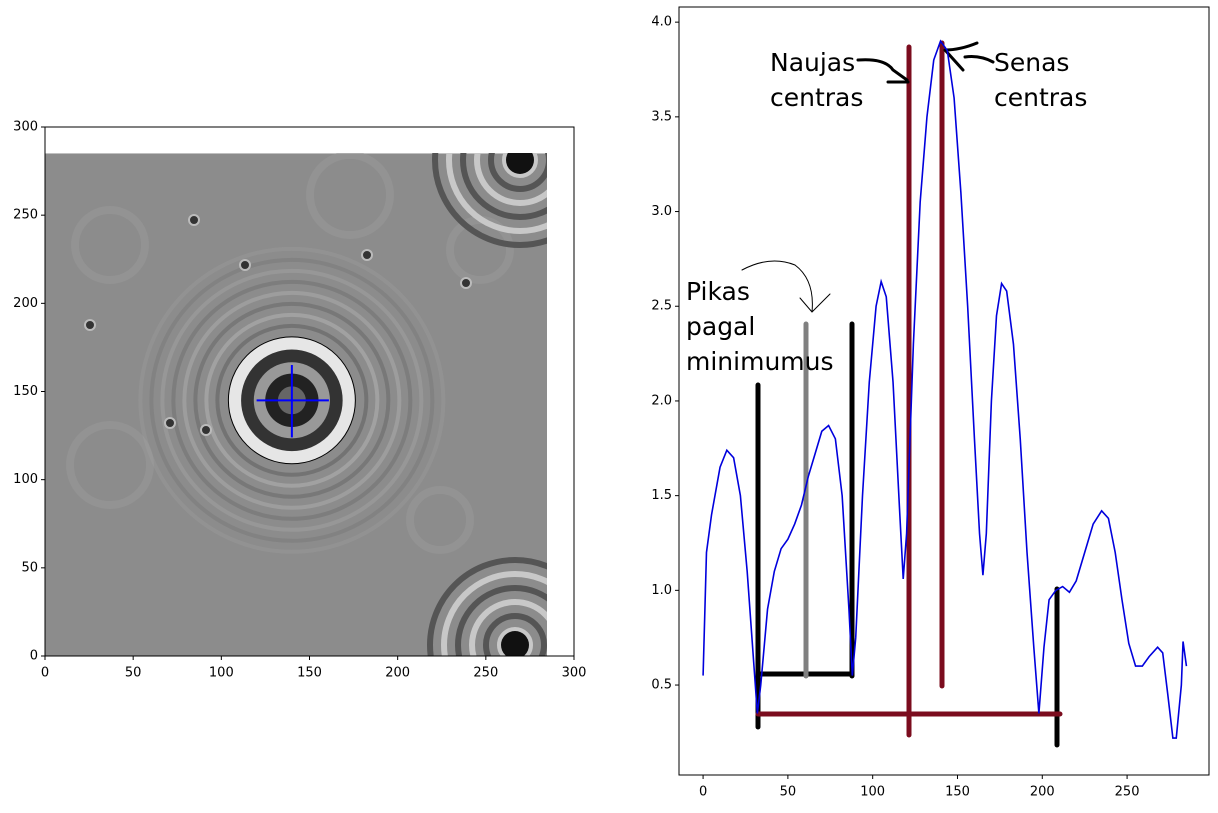 This screenshot has width=1218, height=813. I want to click on y-tick-label: 200, so click(25, 303).